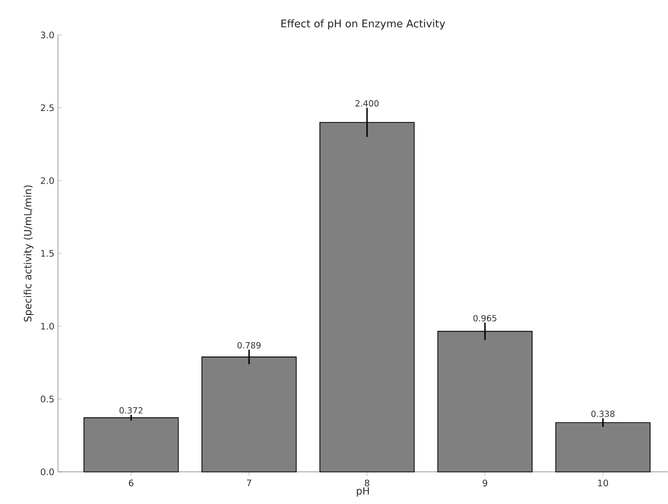  I want to click on y-tick-label: 1.0, so click(47, 326).